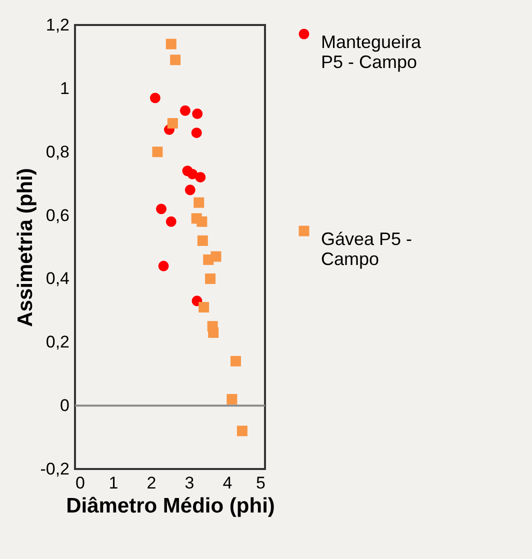 This screenshot has height=559, width=532. What do you see at coordinates (65, 88) in the screenshot?
I see `y-tick-label: 1` at bounding box center [65, 88].